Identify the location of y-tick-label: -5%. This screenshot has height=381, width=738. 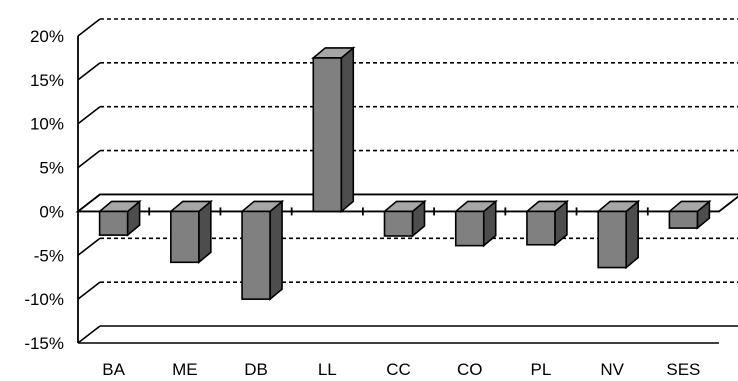
(49, 255).